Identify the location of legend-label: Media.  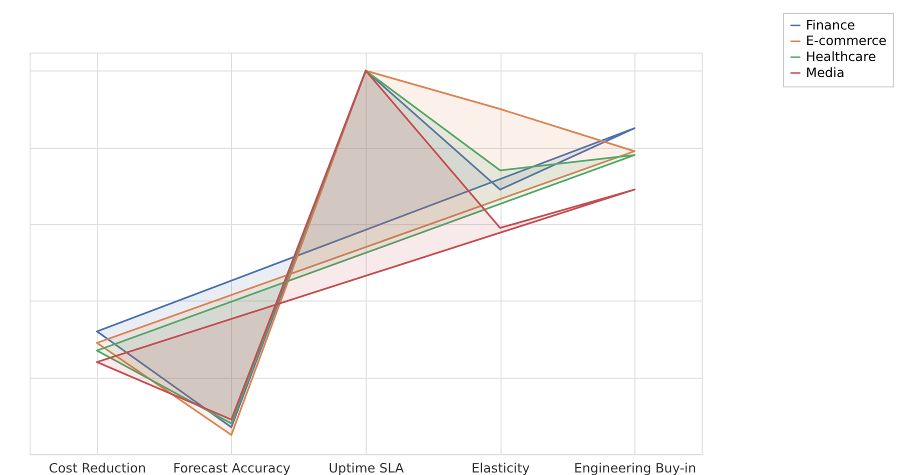
(825, 73).